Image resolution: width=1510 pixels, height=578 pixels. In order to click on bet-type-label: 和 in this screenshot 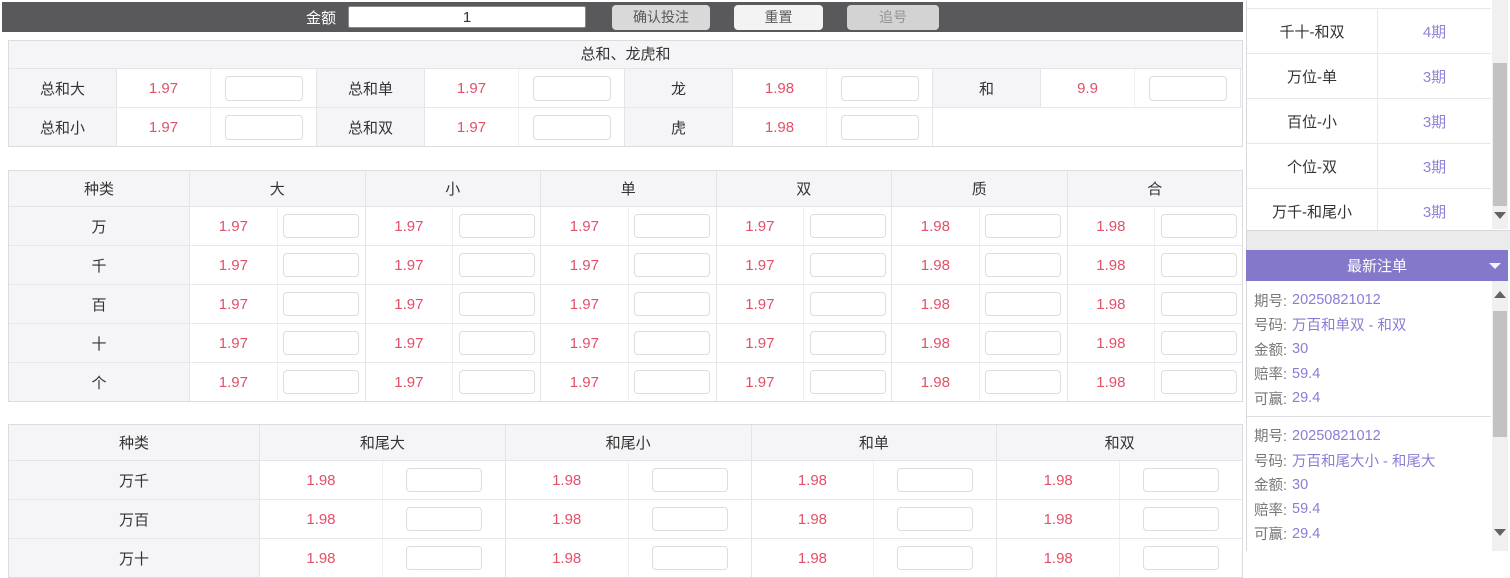, I will do `click(987, 88)`.